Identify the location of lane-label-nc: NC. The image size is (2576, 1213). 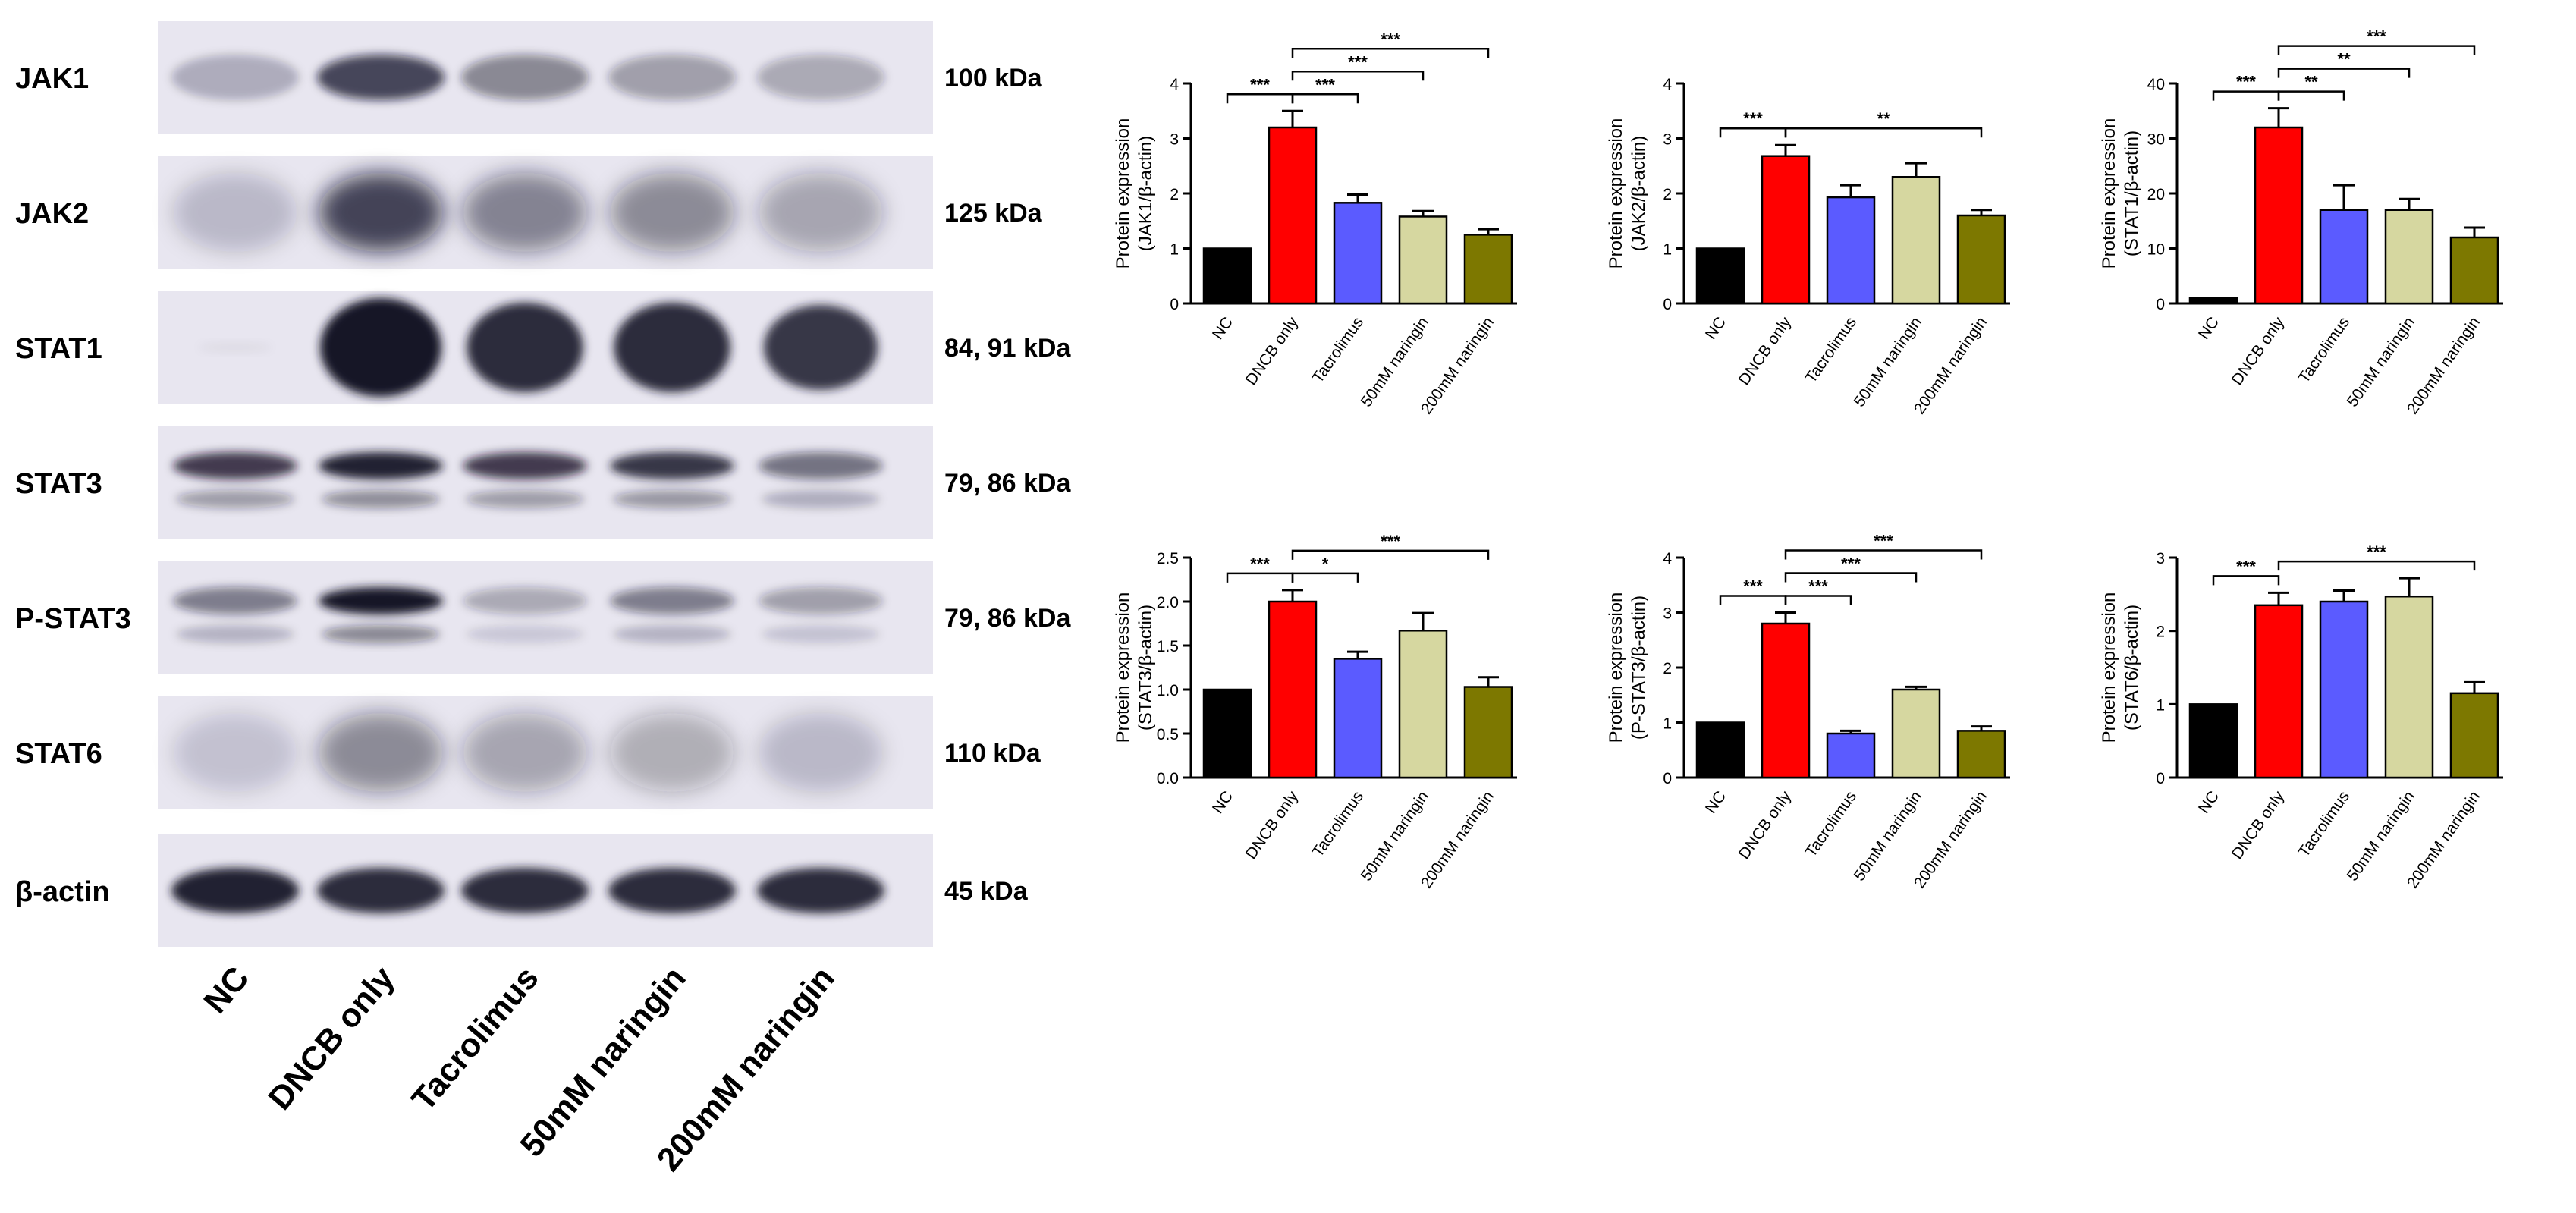
(226, 990).